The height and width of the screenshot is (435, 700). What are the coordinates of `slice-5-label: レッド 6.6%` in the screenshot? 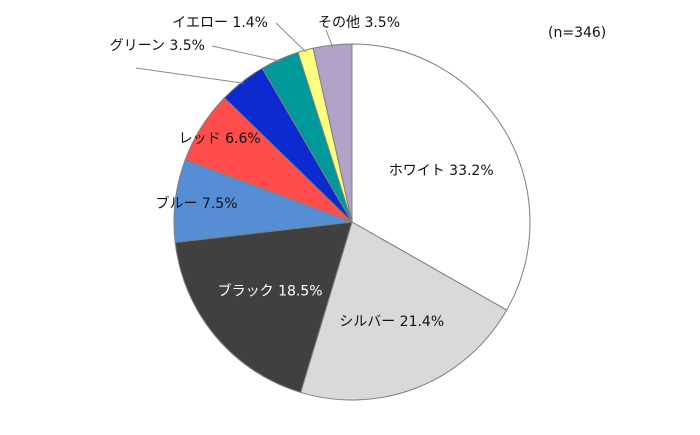 It's located at (220, 139).